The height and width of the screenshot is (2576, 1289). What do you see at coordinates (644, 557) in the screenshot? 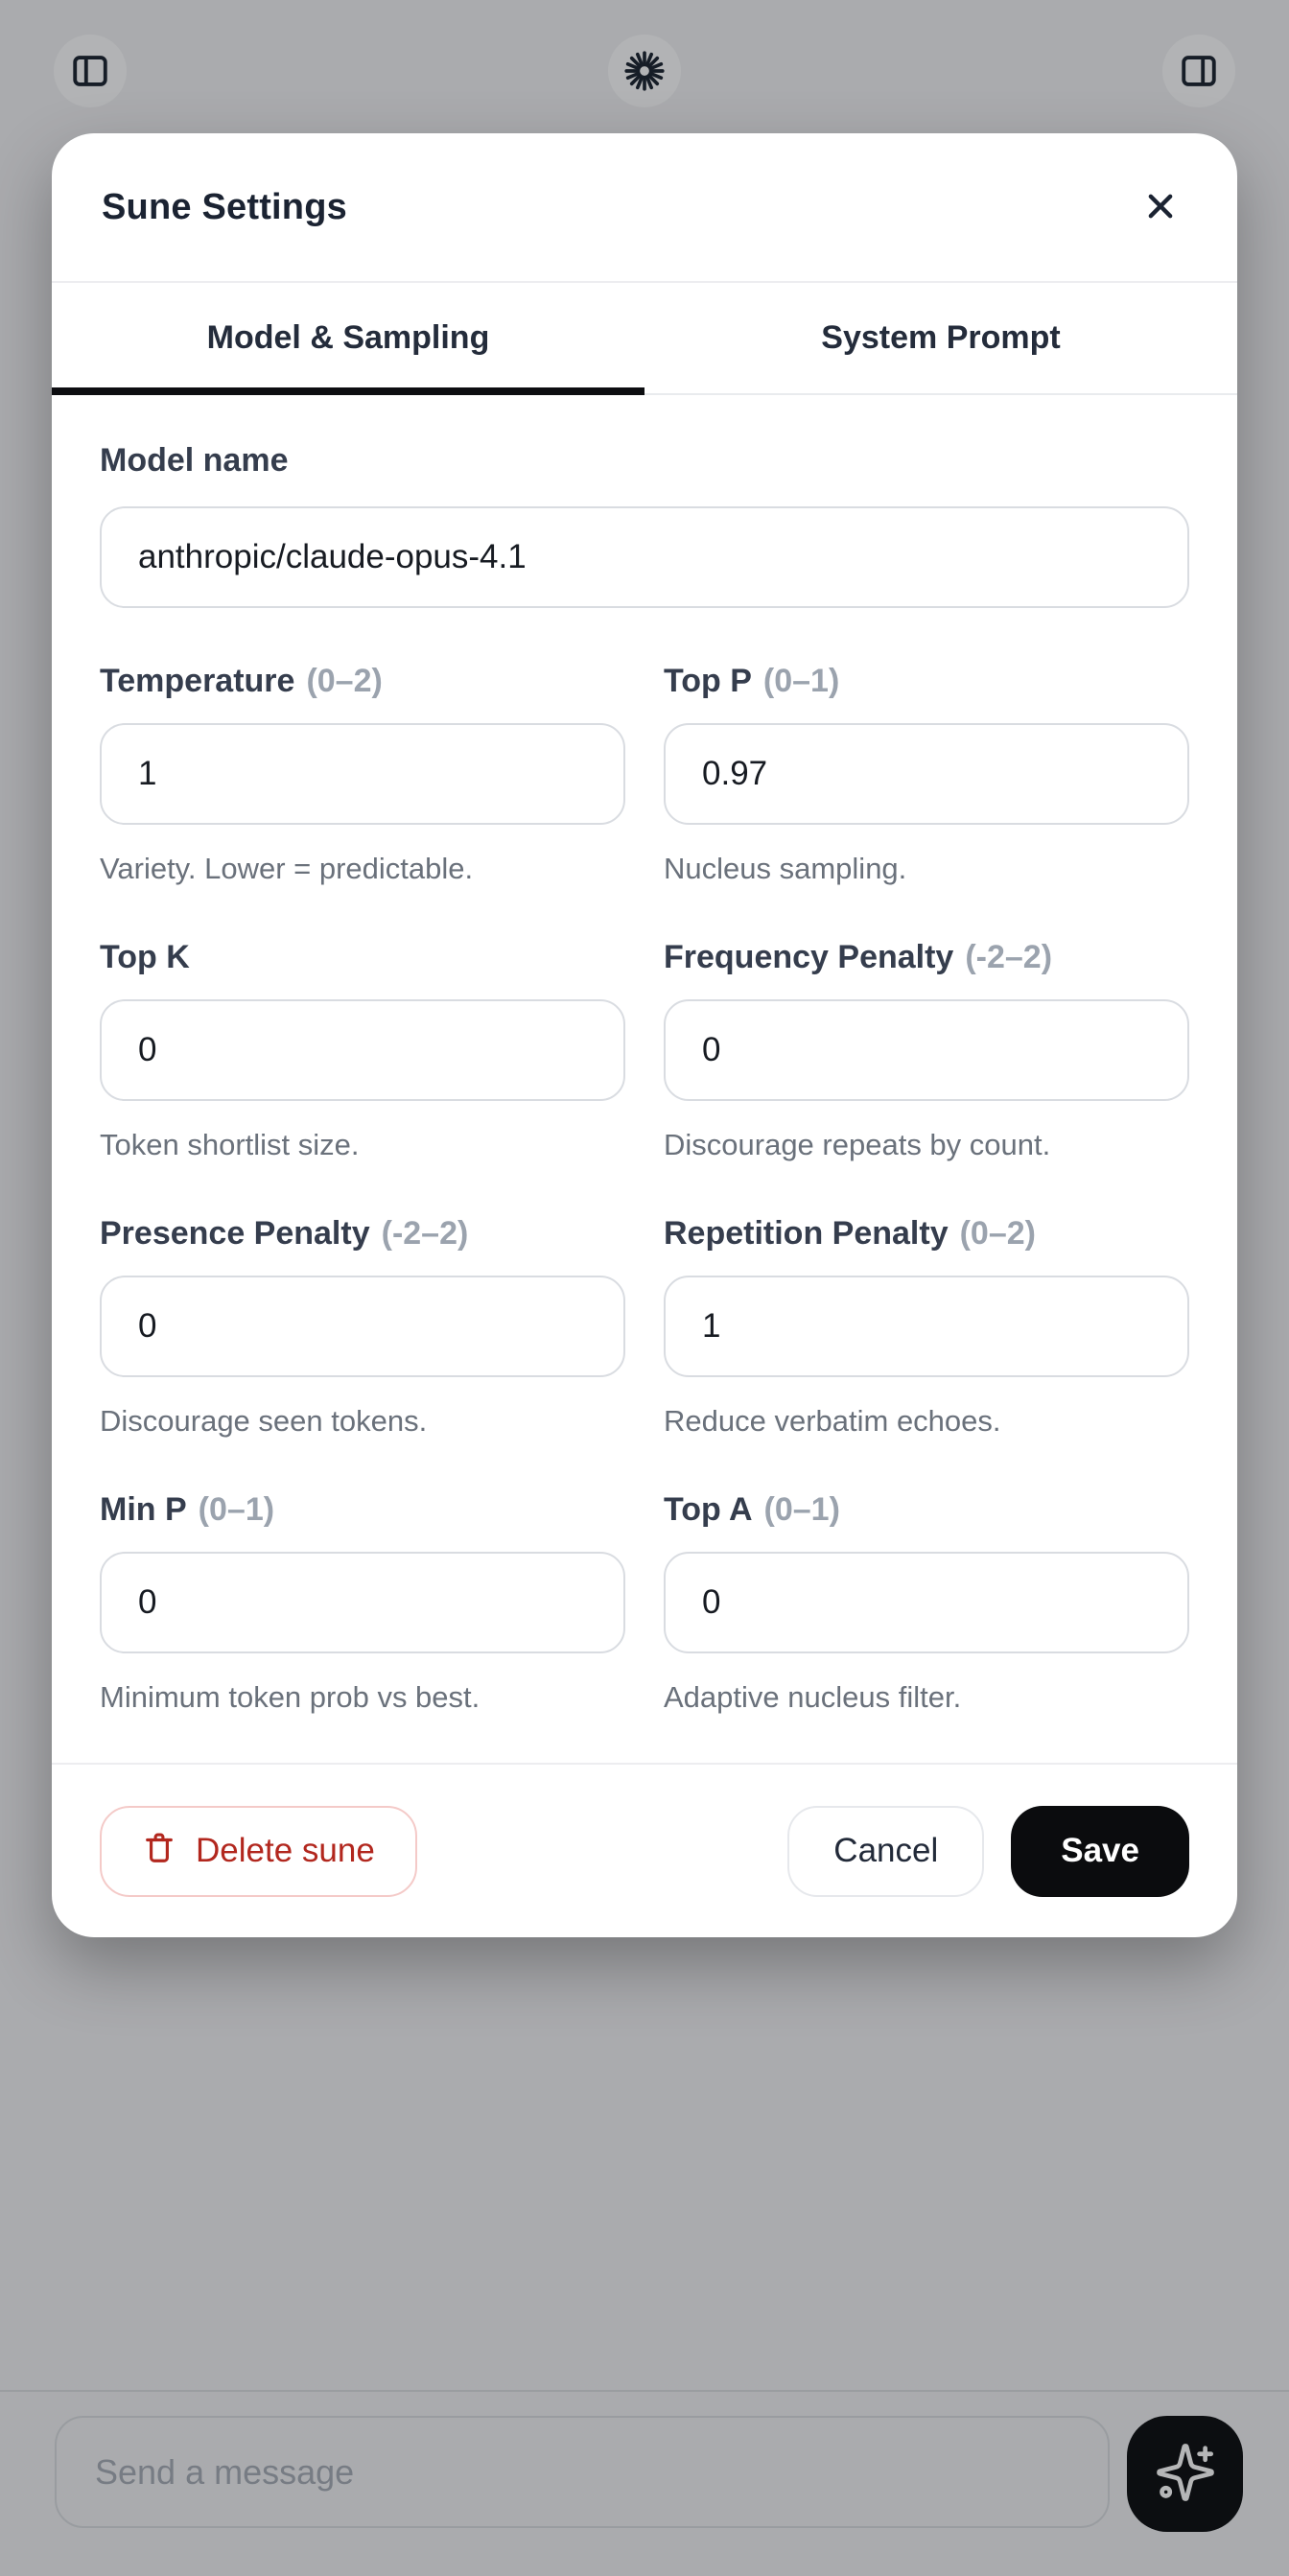
I see `model-name-input` at bounding box center [644, 557].